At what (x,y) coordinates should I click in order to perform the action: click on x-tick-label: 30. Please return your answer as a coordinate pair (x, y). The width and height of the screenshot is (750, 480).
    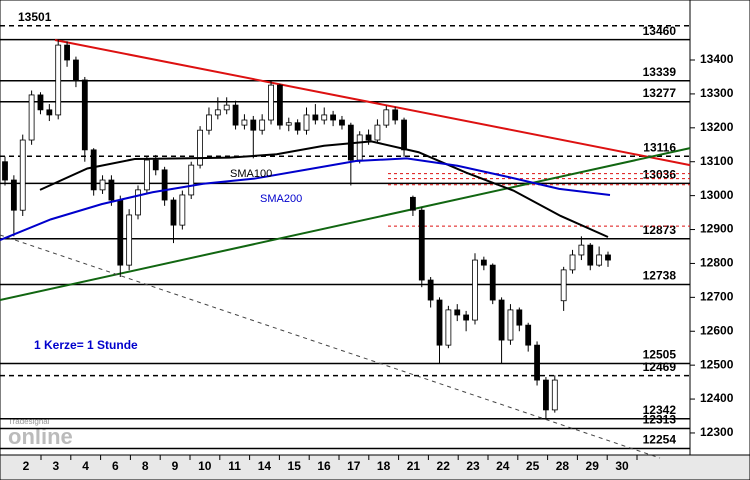
    Looking at the image, I should click on (622, 466).